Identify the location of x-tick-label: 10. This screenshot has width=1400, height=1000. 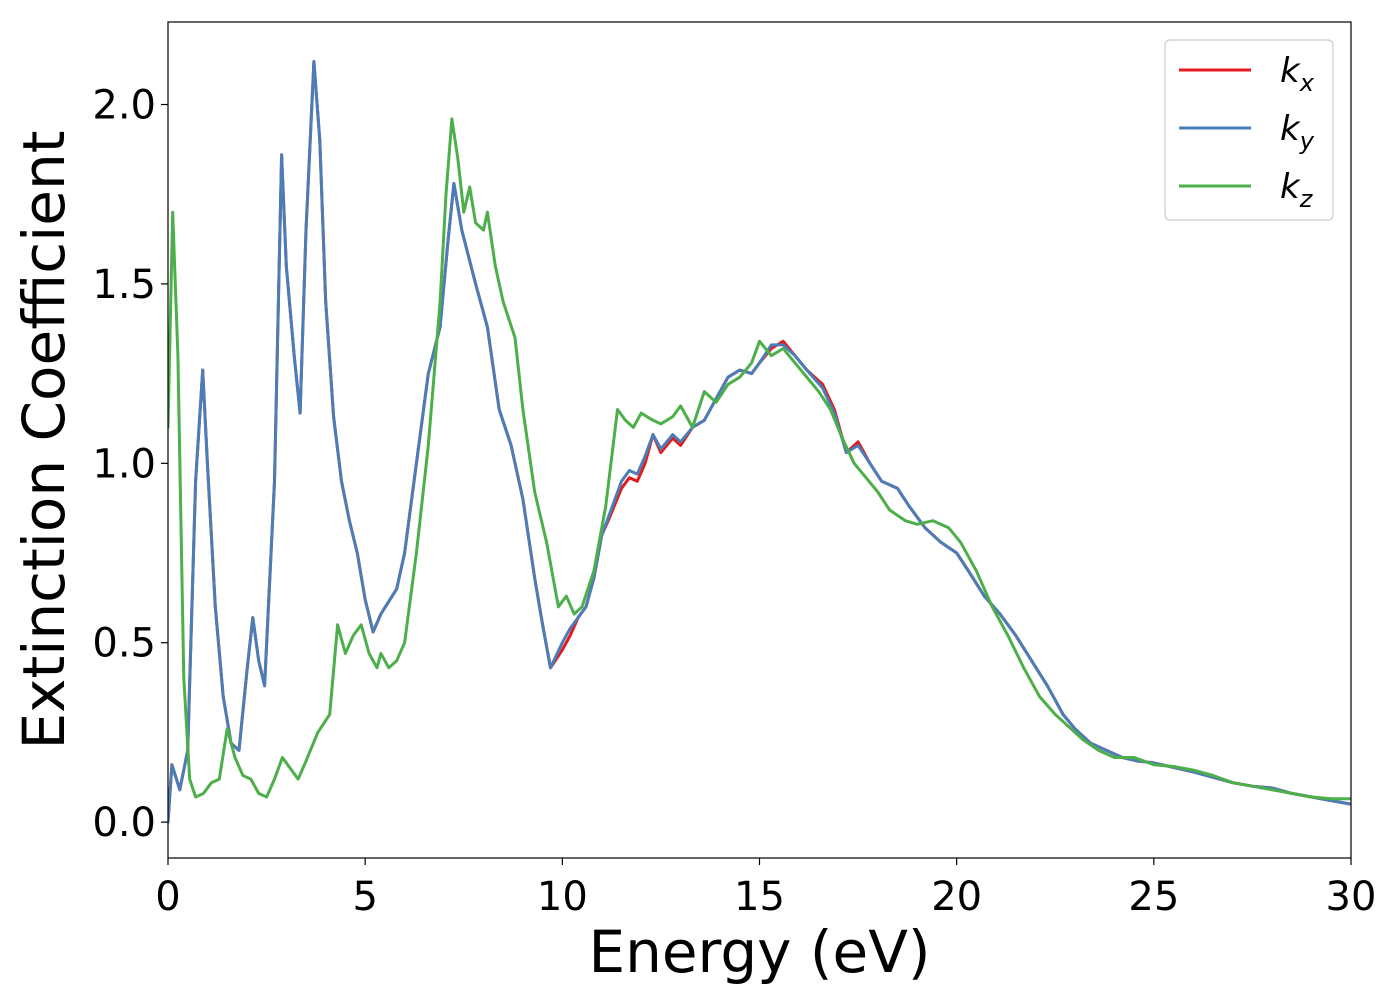
(562, 897).